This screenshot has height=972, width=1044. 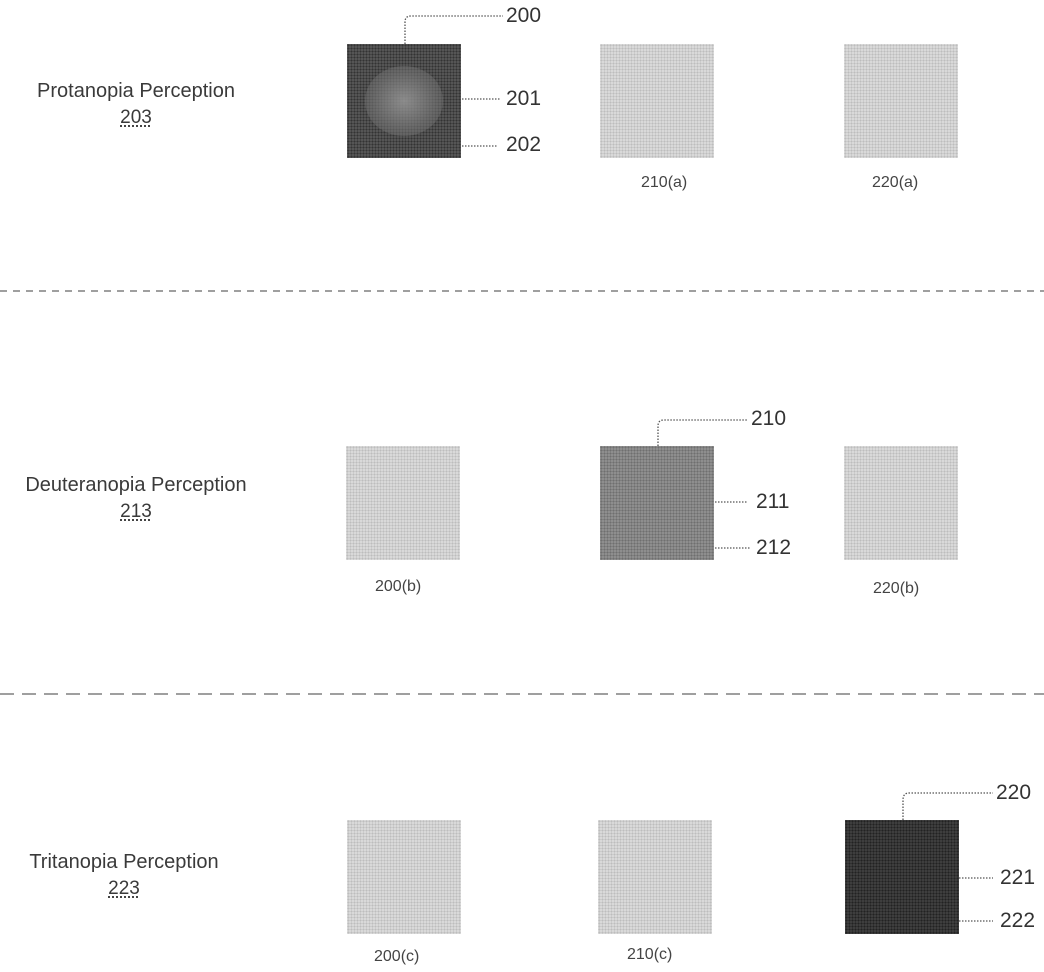 What do you see at coordinates (143, 498) in the screenshot?
I see `row-title-deuteranopia: Deuteranopia Perception 213` at bounding box center [143, 498].